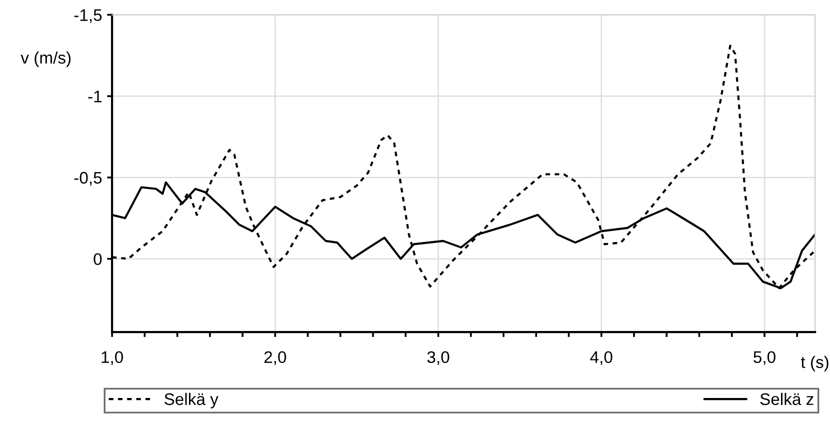  I want to click on x-tick-label: 1,0, so click(112, 358).